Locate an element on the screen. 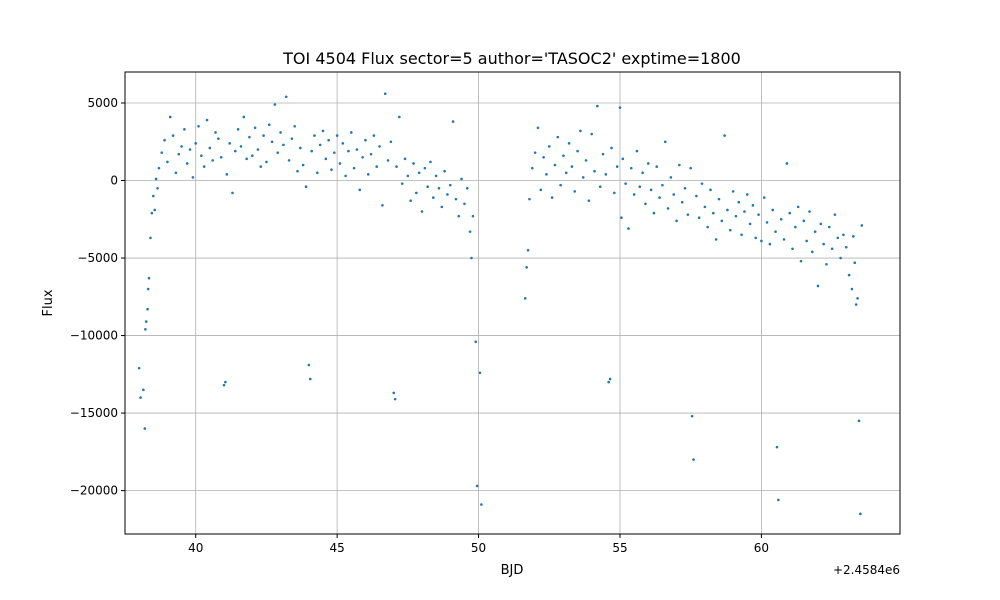 This screenshot has height=600, width=1000. y-tick-label: 0 is located at coordinates (114, 181).